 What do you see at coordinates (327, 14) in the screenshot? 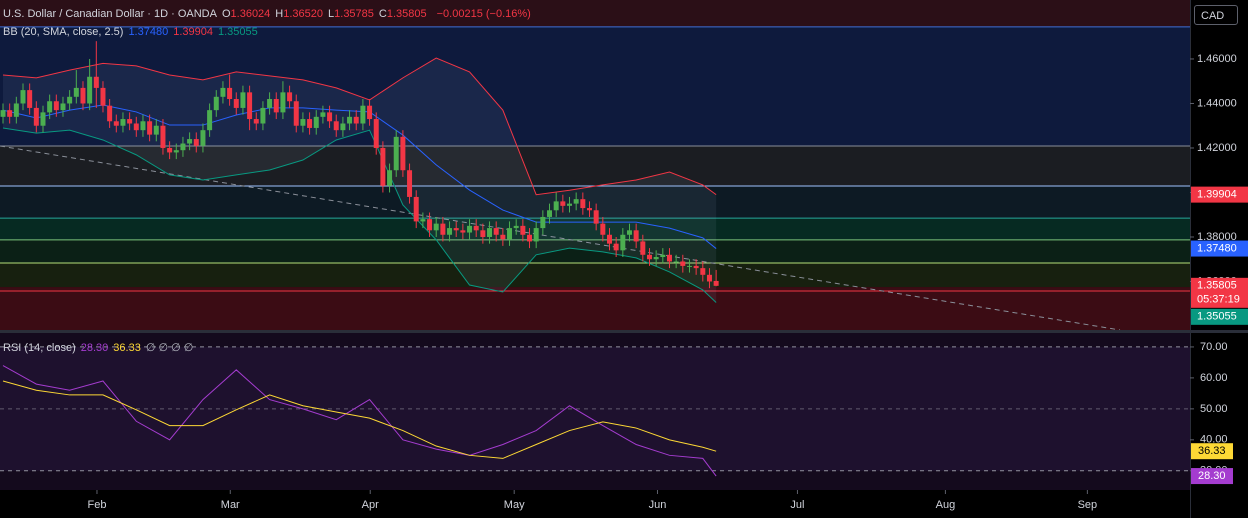
I see `ohlc: O1.36024 H1.36520 L1.35785 C1.35805` at bounding box center [327, 14].